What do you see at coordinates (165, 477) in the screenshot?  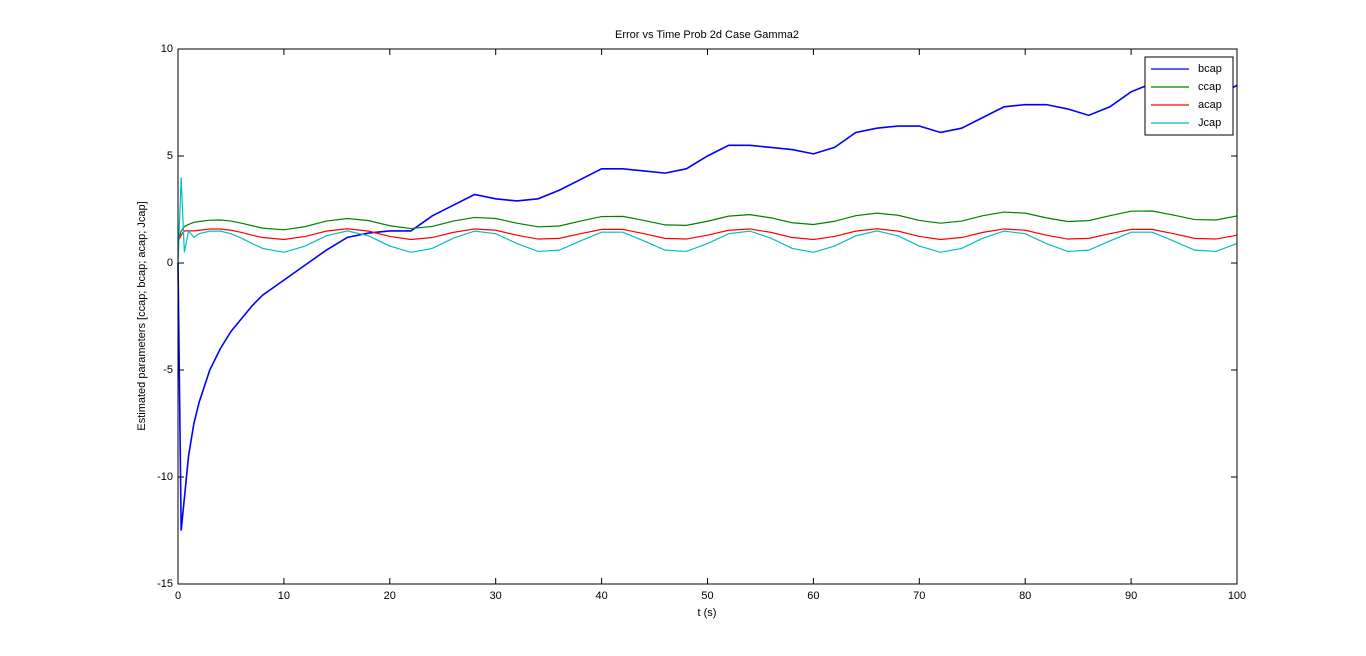 I see `y-tick-label: -10` at bounding box center [165, 477].